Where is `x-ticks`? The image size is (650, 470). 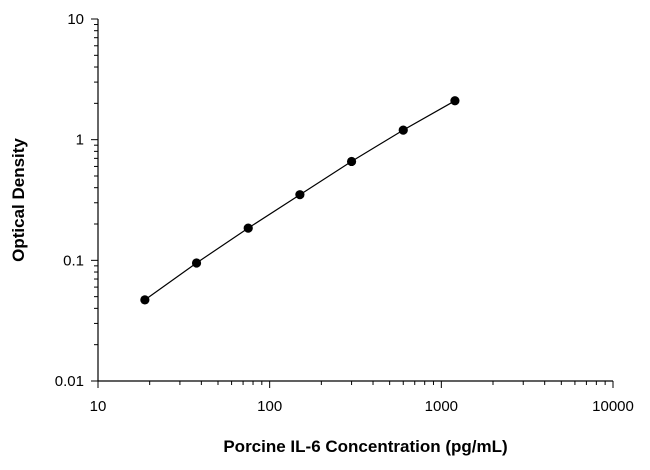 x-ticks is located at coordinates (355, 384).